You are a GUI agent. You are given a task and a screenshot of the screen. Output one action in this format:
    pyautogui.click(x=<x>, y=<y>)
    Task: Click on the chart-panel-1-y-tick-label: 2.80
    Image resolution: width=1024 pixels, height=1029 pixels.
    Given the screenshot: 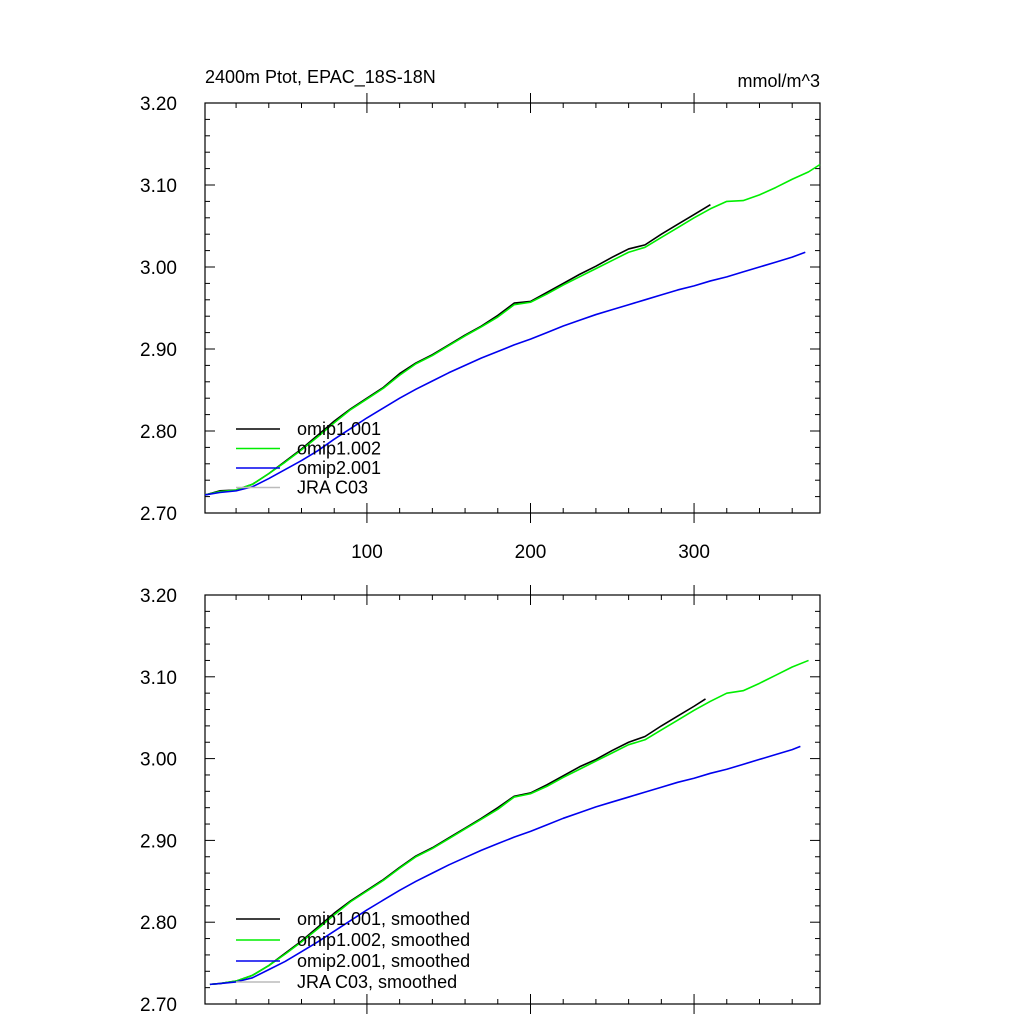 What is the action you would take?
    pyautogui.click(x=158, y=432)
    